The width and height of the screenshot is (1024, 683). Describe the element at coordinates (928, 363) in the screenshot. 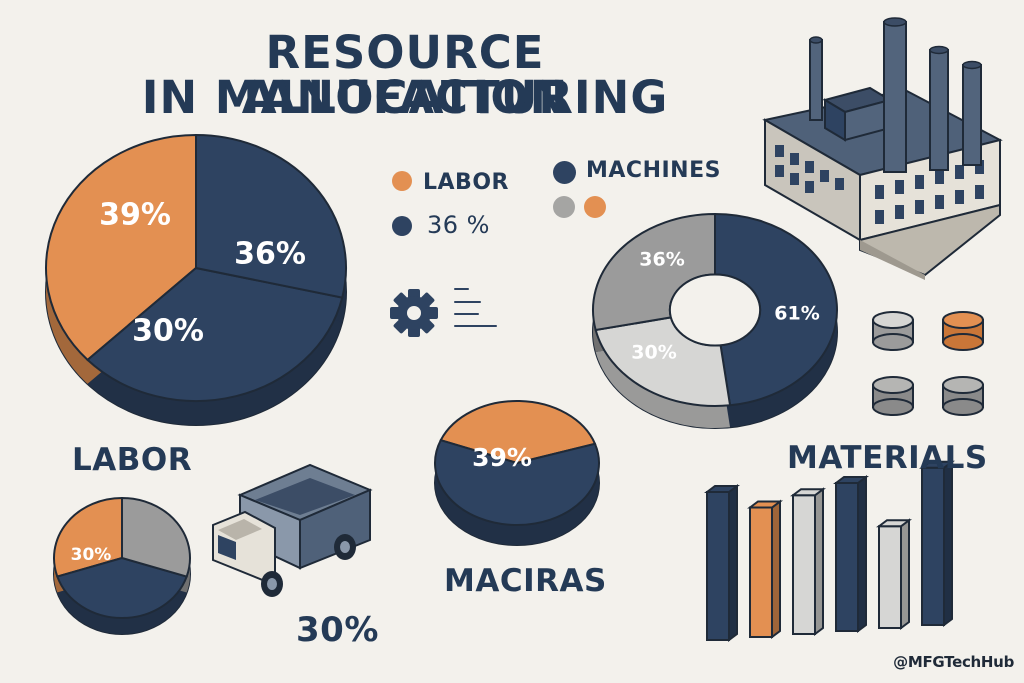

I see `material-tokens` at that location.